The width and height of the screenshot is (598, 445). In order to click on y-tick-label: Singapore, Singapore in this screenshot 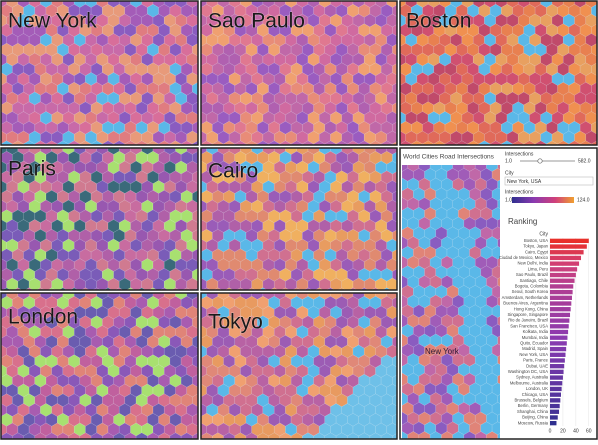, I will do `click(527, 314)`.